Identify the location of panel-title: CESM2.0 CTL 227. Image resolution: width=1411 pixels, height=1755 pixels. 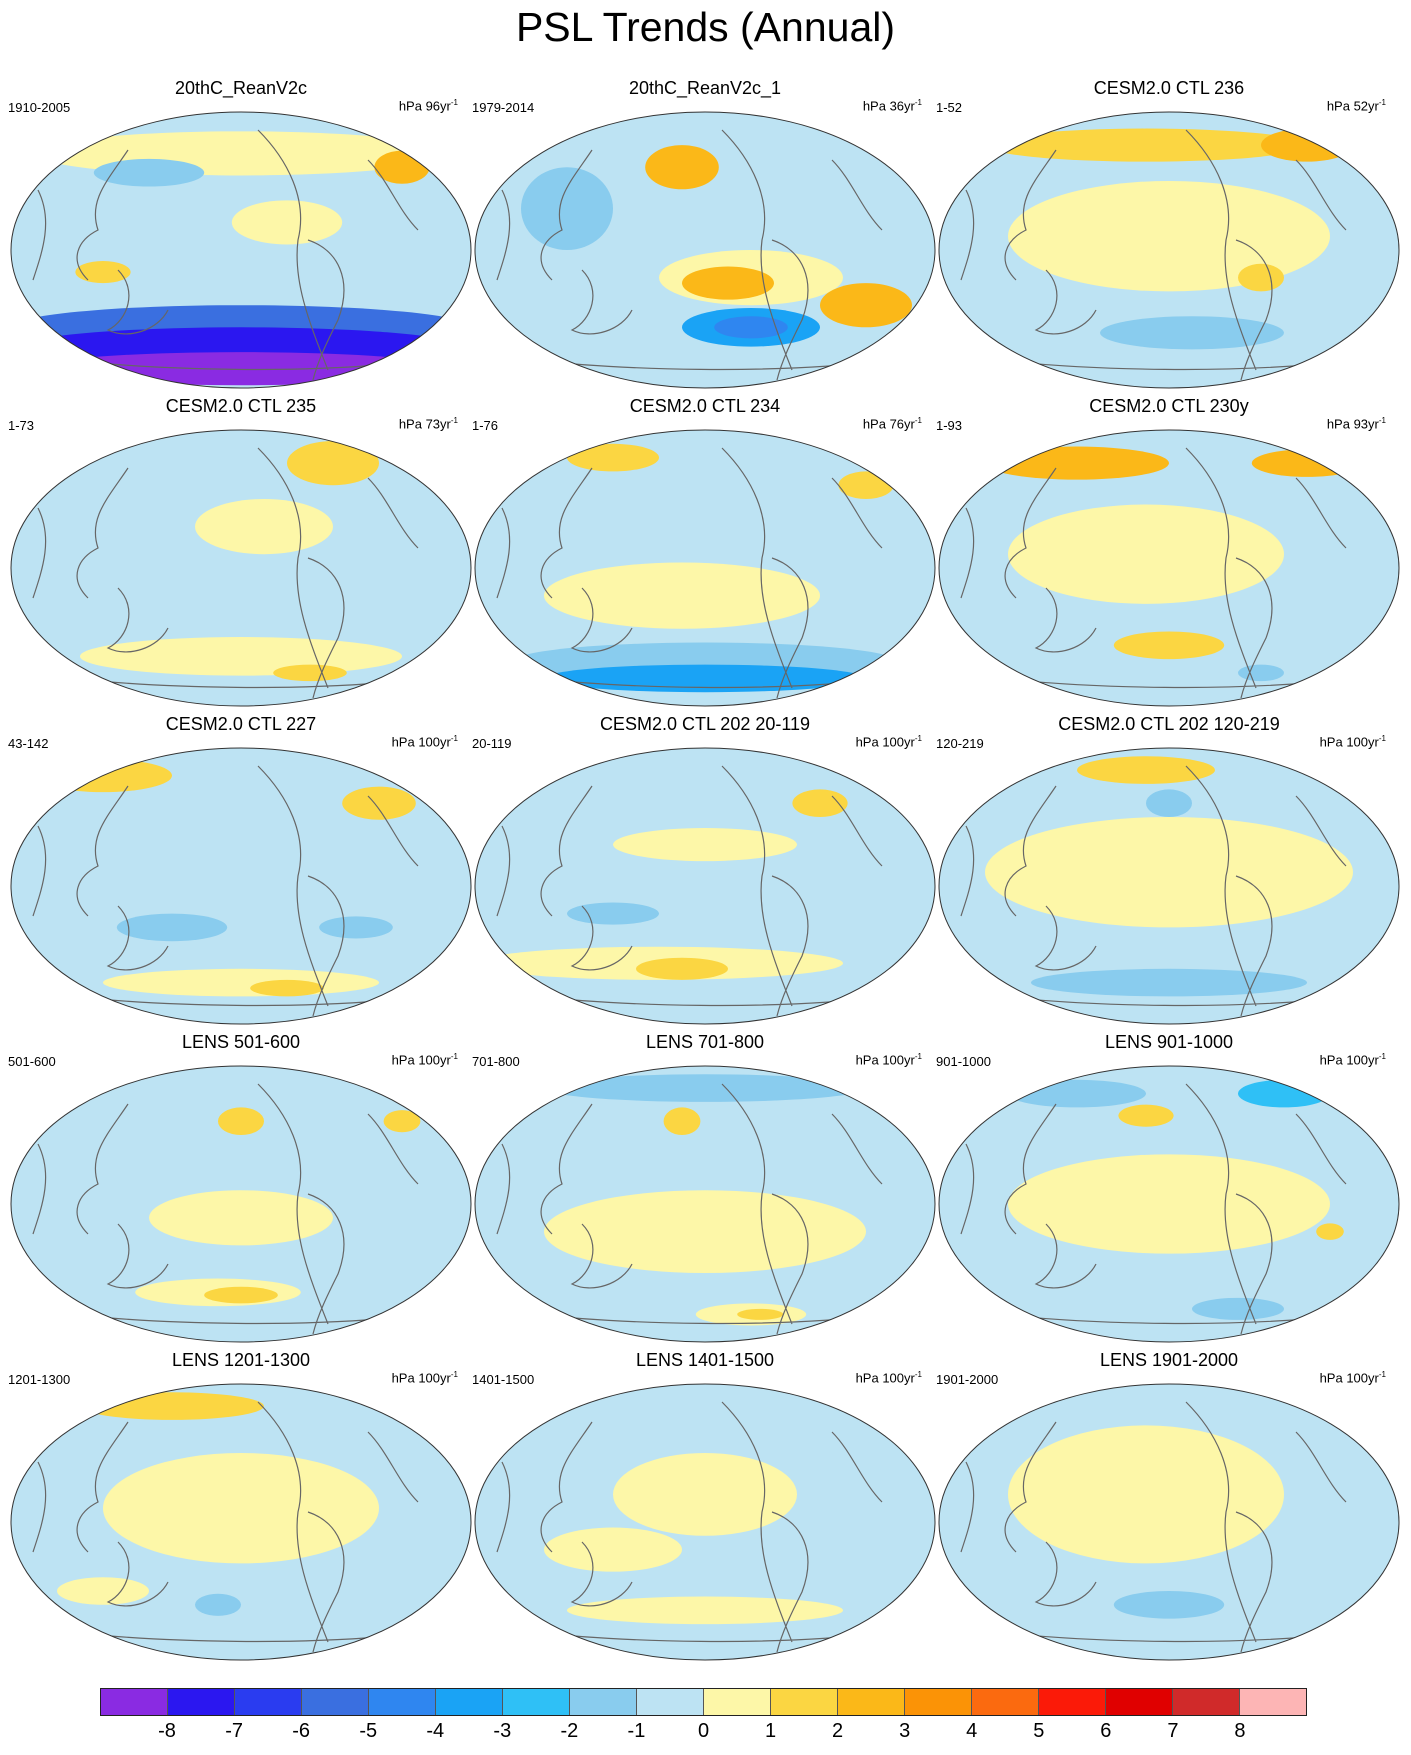
(241, 724).